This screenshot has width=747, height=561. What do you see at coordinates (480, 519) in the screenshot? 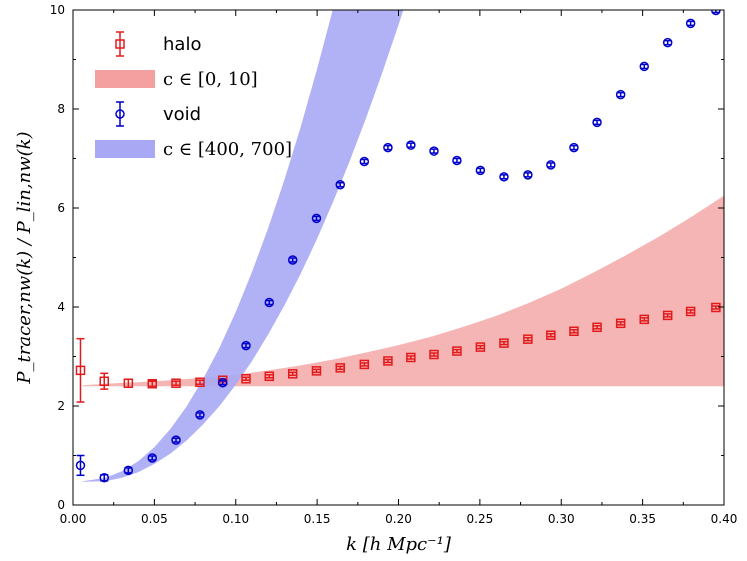
I see `x-tick-label: 0.25` at bounding box center [480, 519].